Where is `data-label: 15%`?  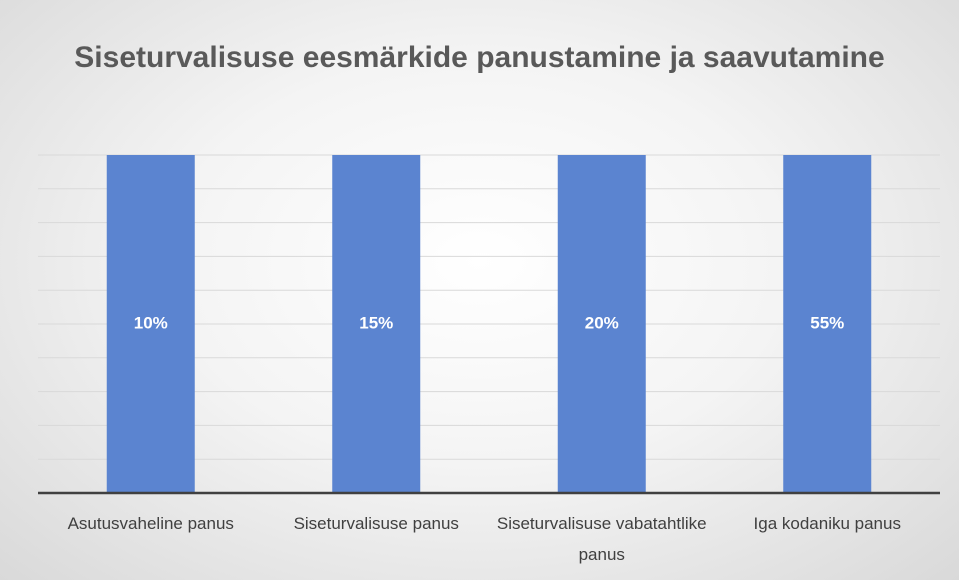 data-label: 15% is located at coordinates (376, 322).